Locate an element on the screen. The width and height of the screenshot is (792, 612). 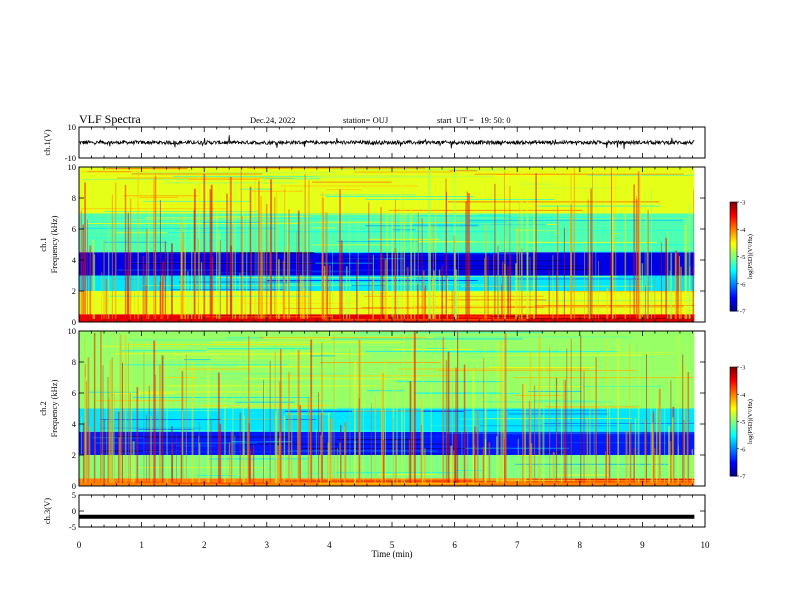
plot-start-time: start UT = 19: 50: 0 is located at coordinates (474, 120).